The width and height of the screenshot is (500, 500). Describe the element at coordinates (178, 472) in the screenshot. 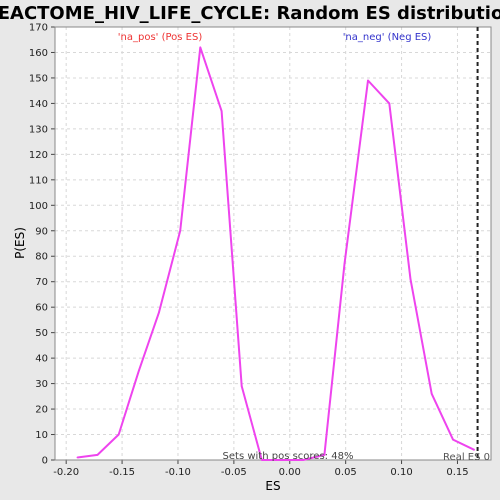

I see `x-tick-label: -0.10` at that location.